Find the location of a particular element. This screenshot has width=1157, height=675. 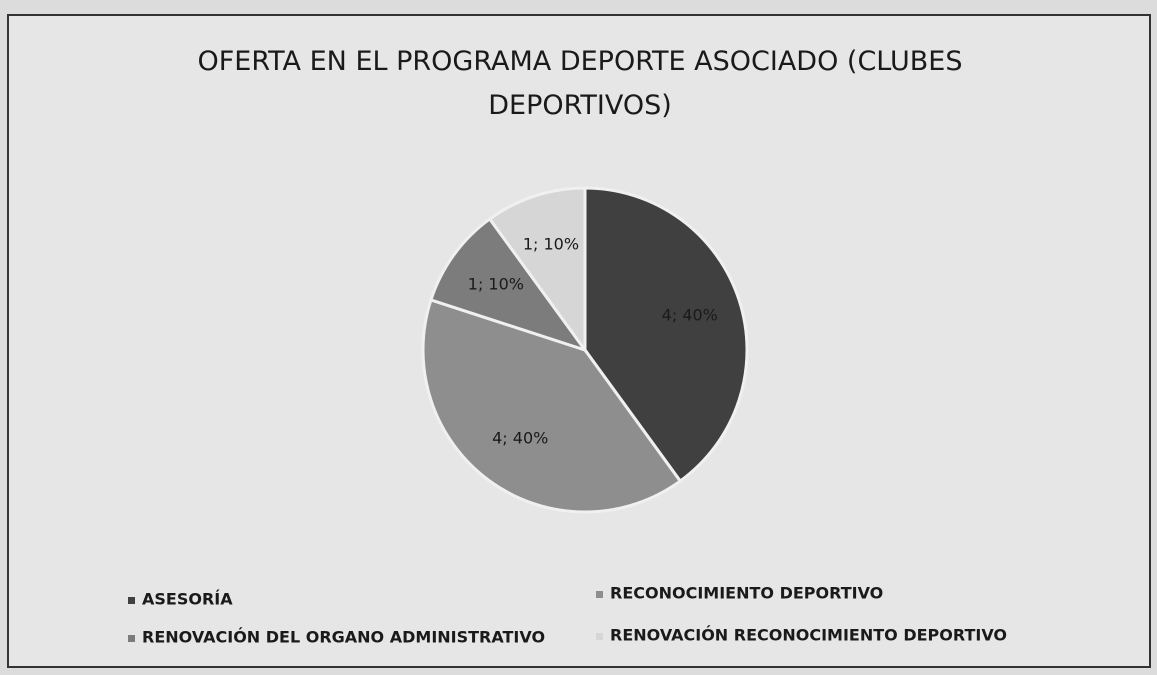

legend-label: RENOVACIÓN DEL ORGANO ADMINISTRATIVO is located at coordinates (343, 637).